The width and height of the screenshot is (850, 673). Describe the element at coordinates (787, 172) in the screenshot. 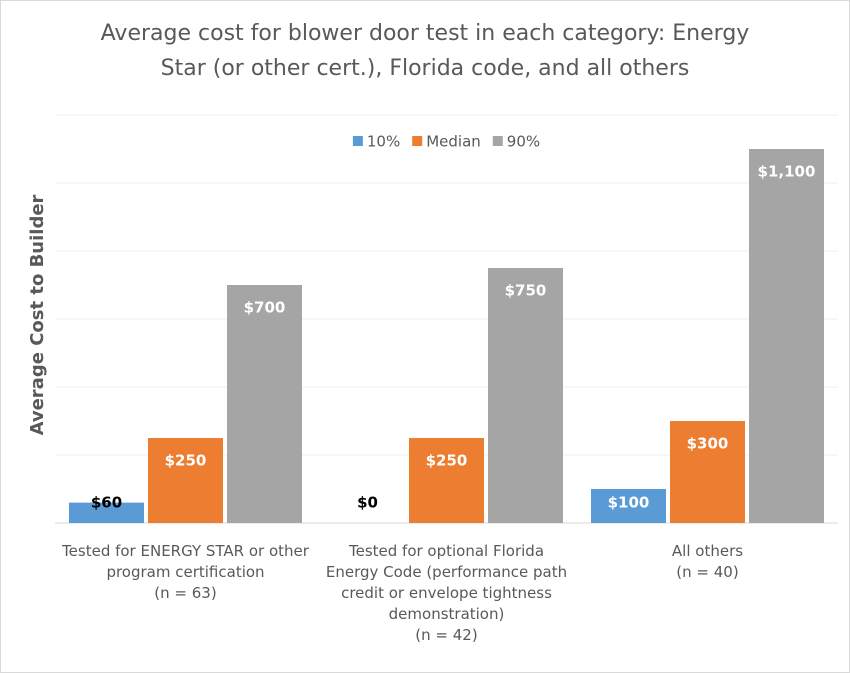

I see `value-label: $1,100` at that location.